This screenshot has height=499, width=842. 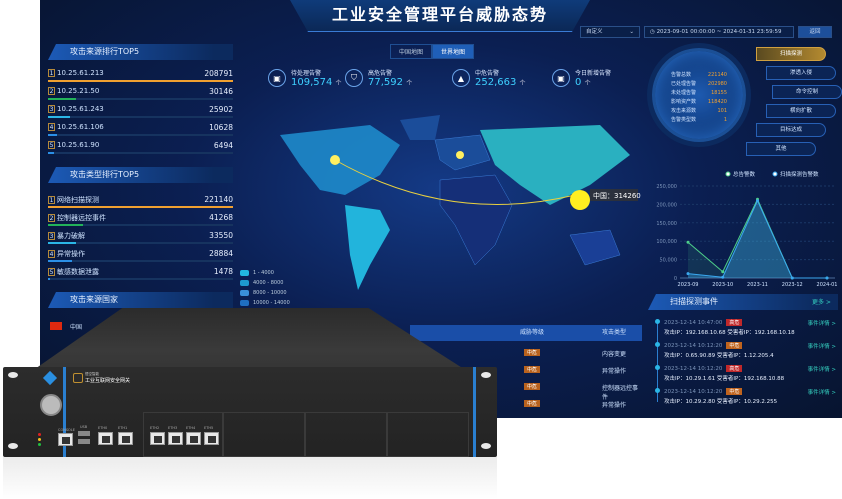 I want to click on phase-button: 渗透入侵, so click(x=801, y=73).